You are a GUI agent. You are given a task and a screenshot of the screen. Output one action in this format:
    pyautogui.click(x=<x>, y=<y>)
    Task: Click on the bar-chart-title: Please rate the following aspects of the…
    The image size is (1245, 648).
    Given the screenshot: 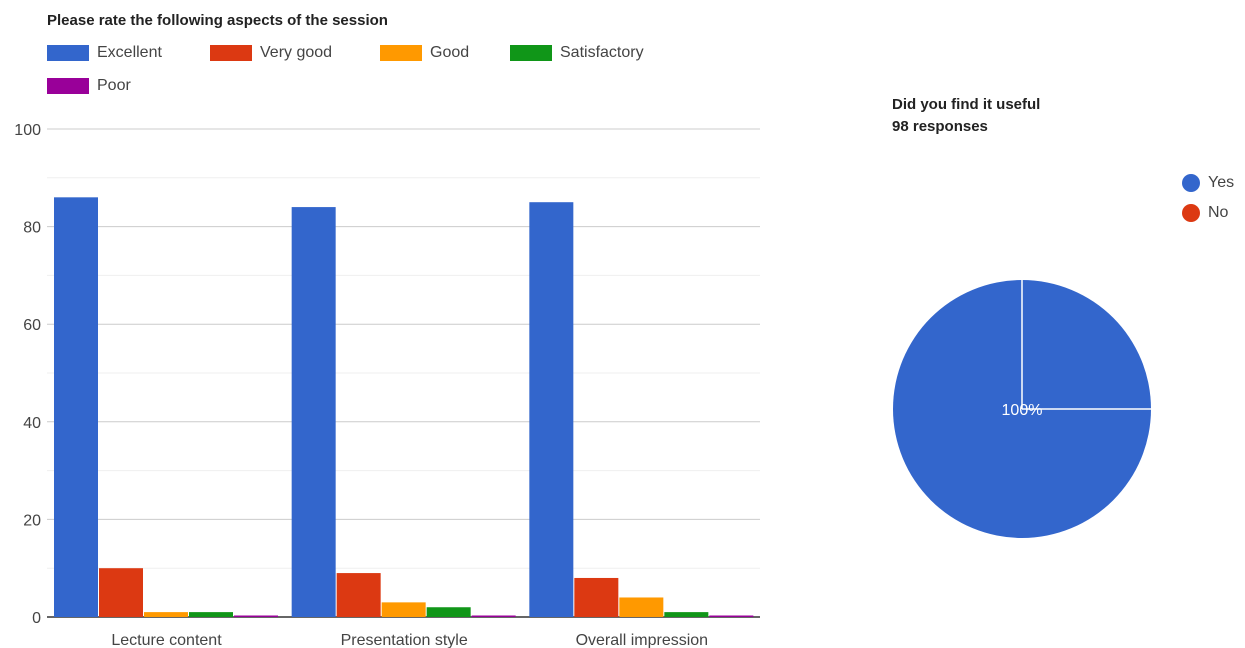 What is the action you would take?
    pyautogui.click(x=217, y=20)
    